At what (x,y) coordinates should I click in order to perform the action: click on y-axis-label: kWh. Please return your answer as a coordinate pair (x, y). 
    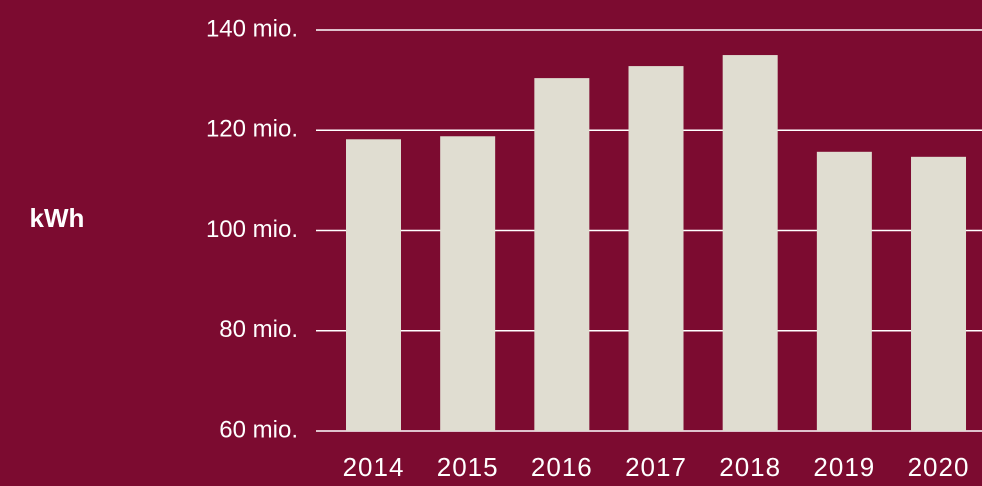
    Looking at the image, I should click on (57, 218).